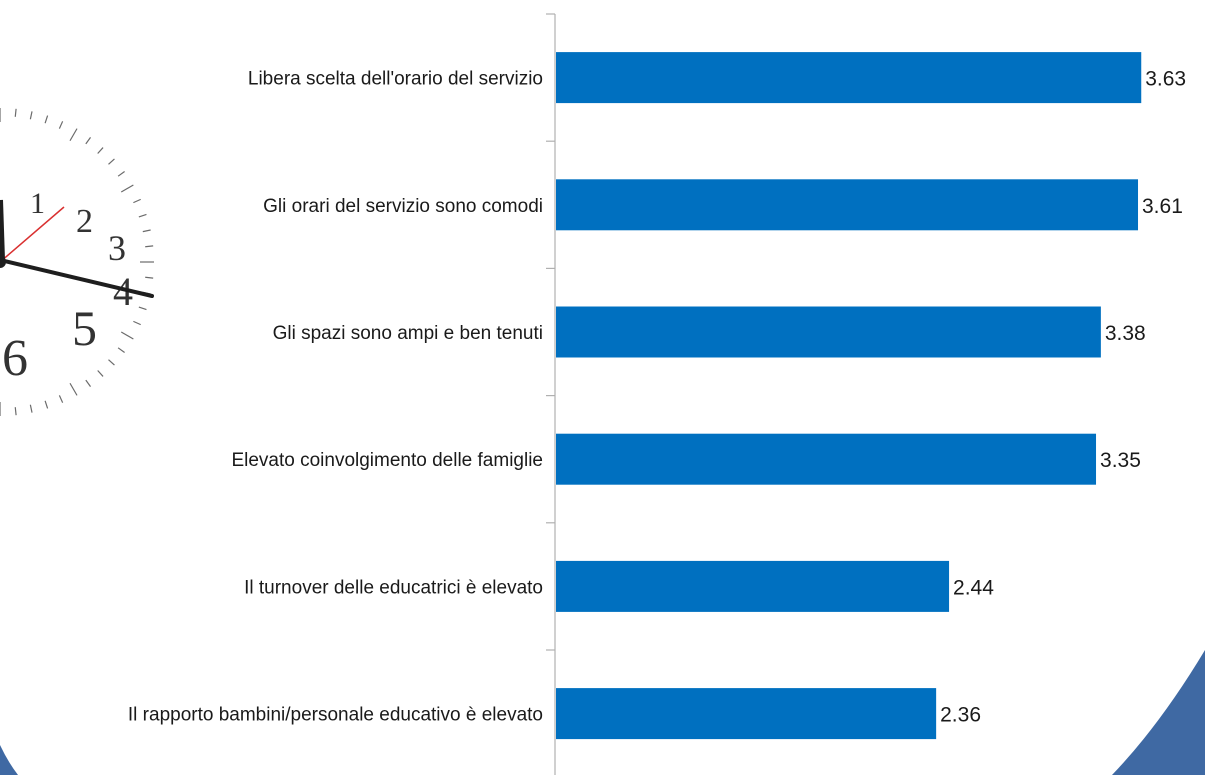  Describe the element at coordinates (1125, 333) in the screenshot. I see `value-label-3: 3.38` at that location.